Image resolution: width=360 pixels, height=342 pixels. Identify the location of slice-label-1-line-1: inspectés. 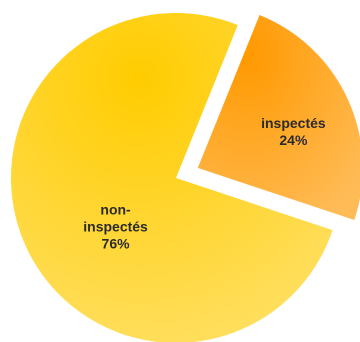
(115, 227).